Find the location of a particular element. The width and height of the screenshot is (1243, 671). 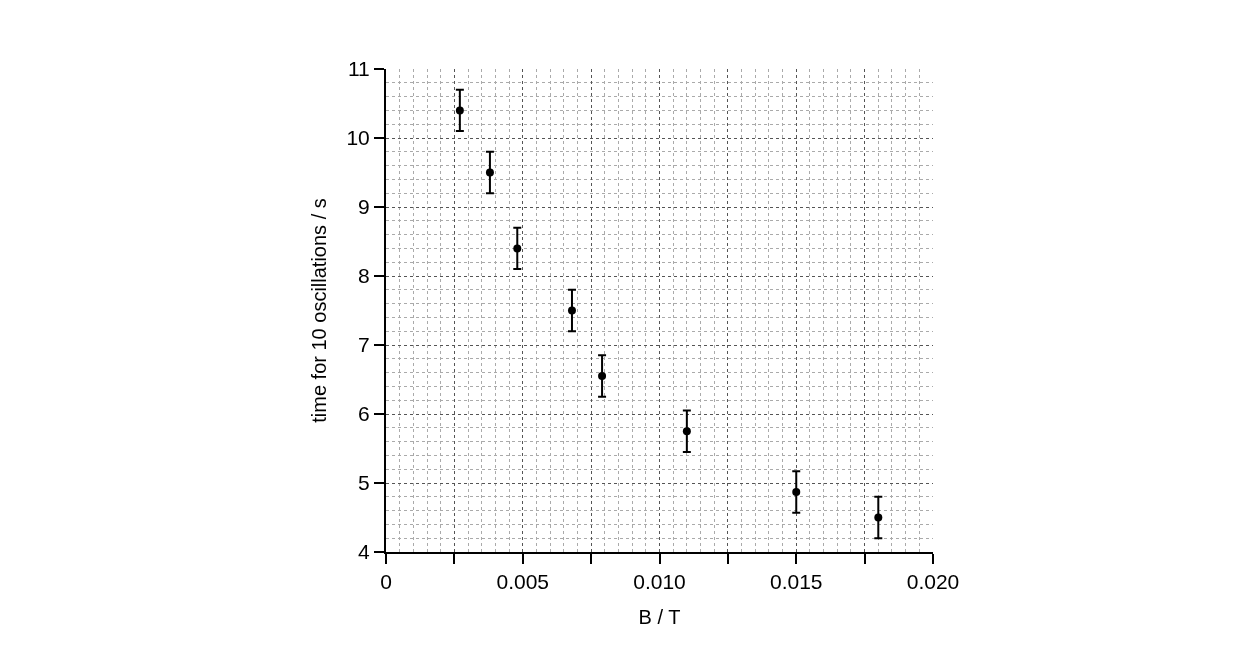

y-tick-label: 8 is located at coordinates (364, 276).